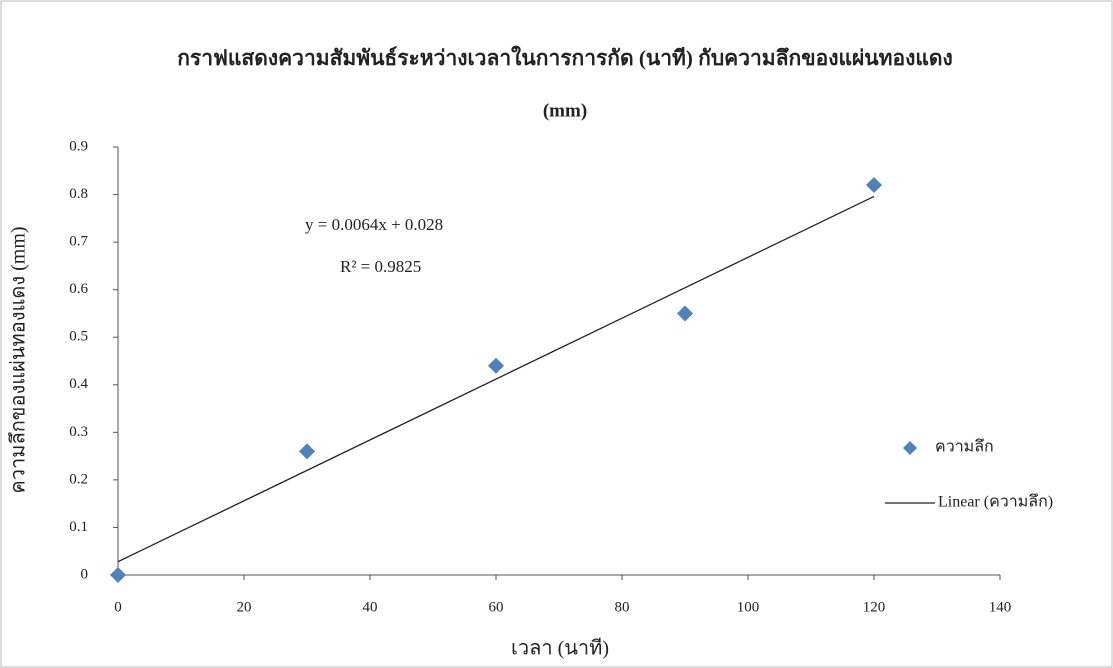 The height and width of the screenshot is (668, 1113). I want to click on y-axis-label: ความลึกของแผ่นทองแดง (mm), so click(19, 359).